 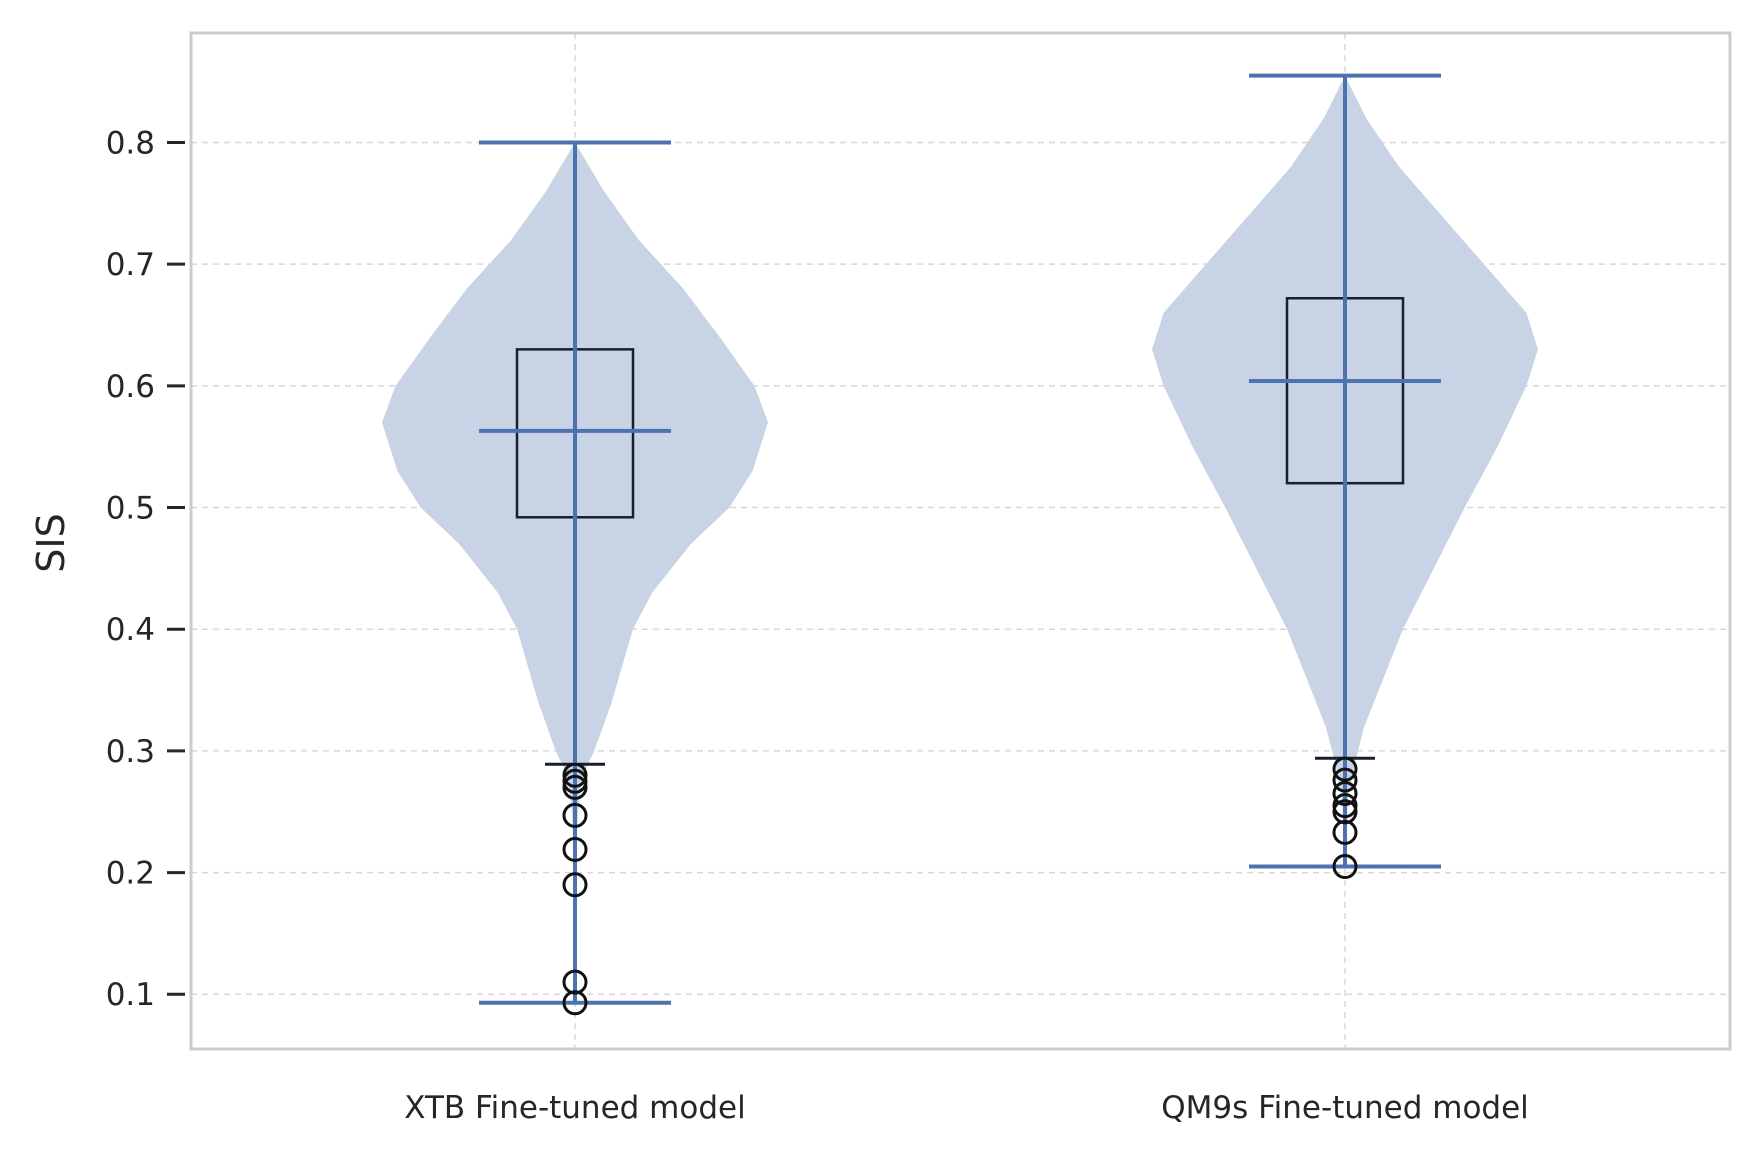 I want to click on x-tick-label: XTB Fine-tuned model, so click(x=574, y=1108).